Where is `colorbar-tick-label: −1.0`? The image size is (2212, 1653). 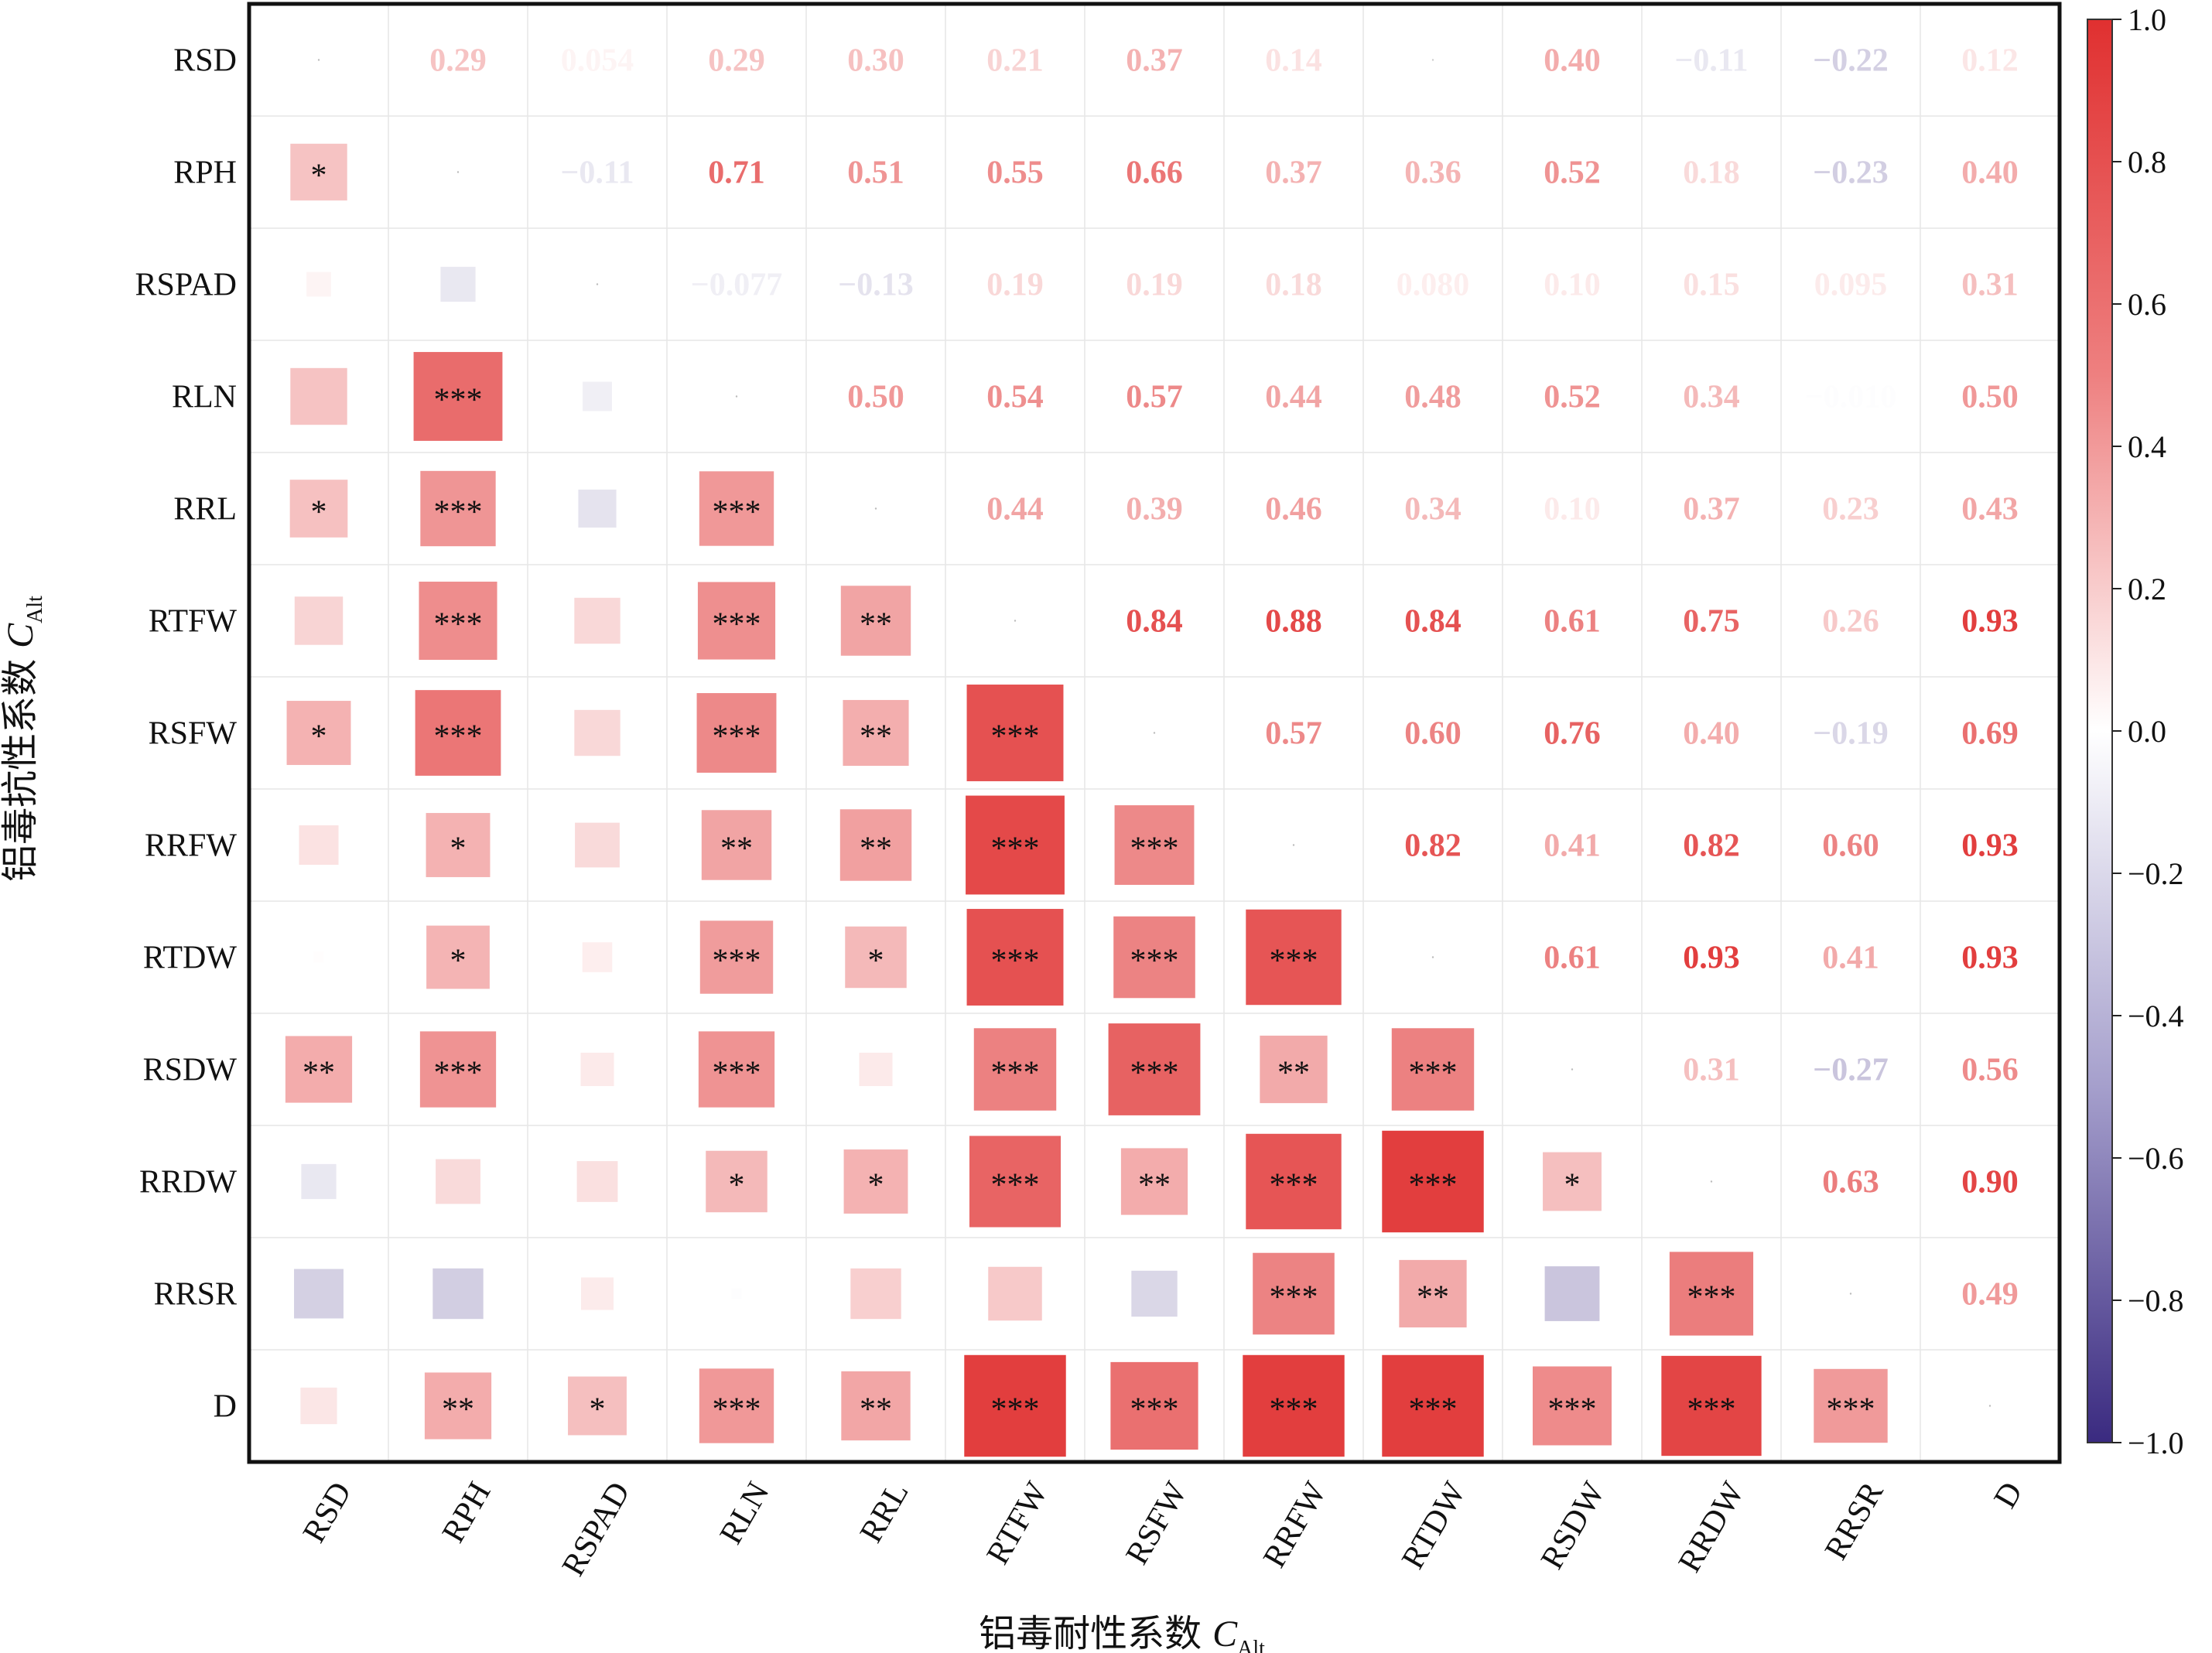 colorbar-tick-label: −1.0 is located at coordinates (2156, 1443).